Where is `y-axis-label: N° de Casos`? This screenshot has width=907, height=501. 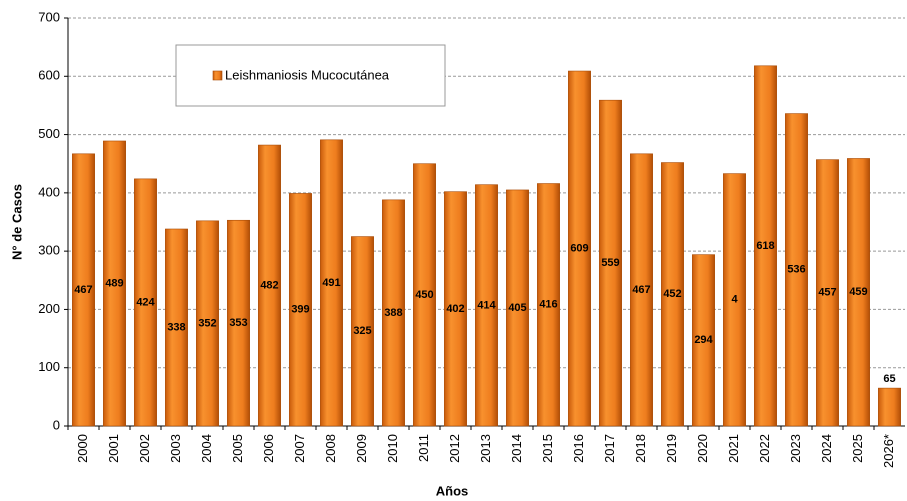
y-axis-label: N° de Casos is located at coordinates (16, 222).